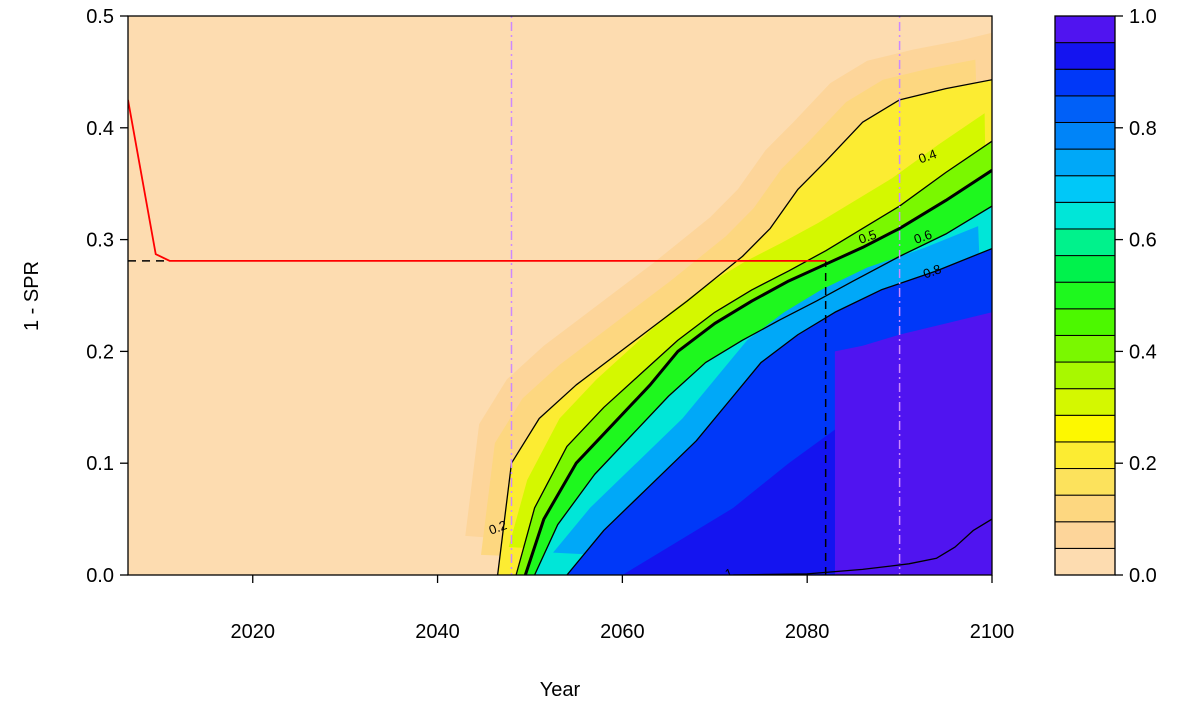 Image resolution: width=1194 pixels, height=702 pixels. What do you see at coordinates (560, 690) in the screenshot?
I see `x-axis-title: Year` at bounding box center [560, 690].